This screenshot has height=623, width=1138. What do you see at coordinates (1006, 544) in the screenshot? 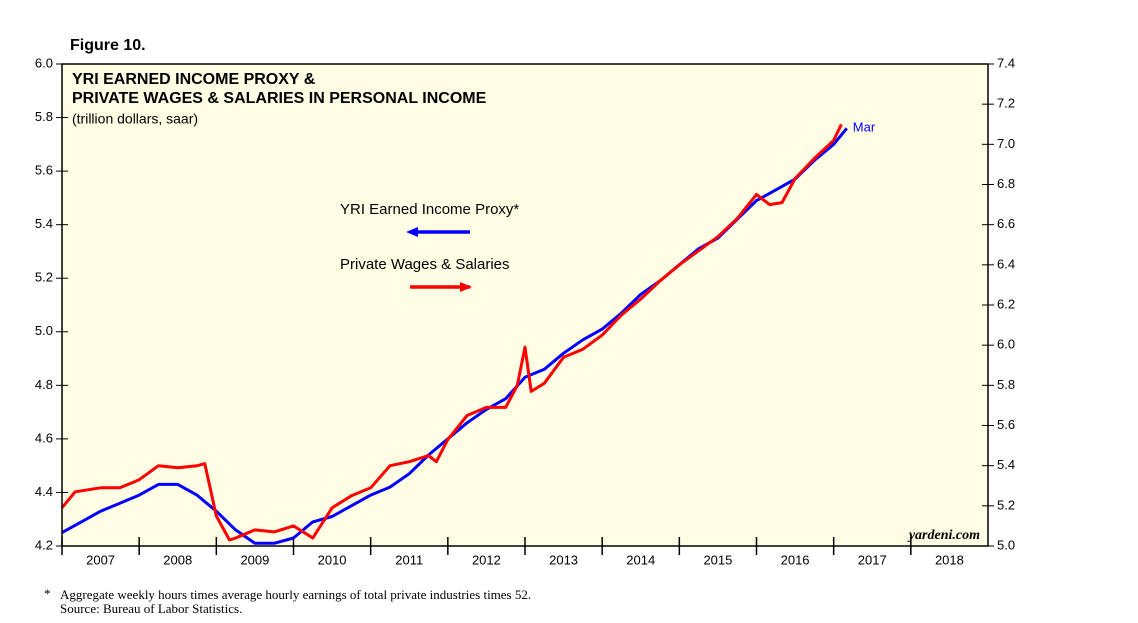
I see `y2-tick-label: 5.0` at bounding box center [1006, 544].